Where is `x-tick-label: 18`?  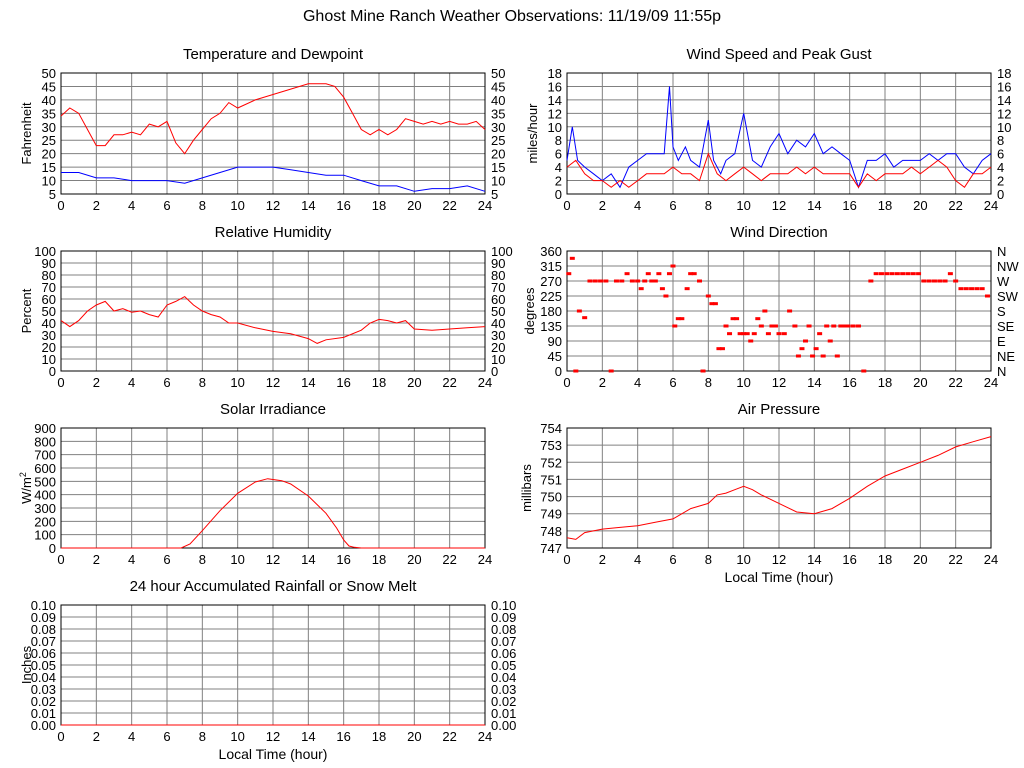 x-tick-label: 18 is located at coordinates (885, 559).